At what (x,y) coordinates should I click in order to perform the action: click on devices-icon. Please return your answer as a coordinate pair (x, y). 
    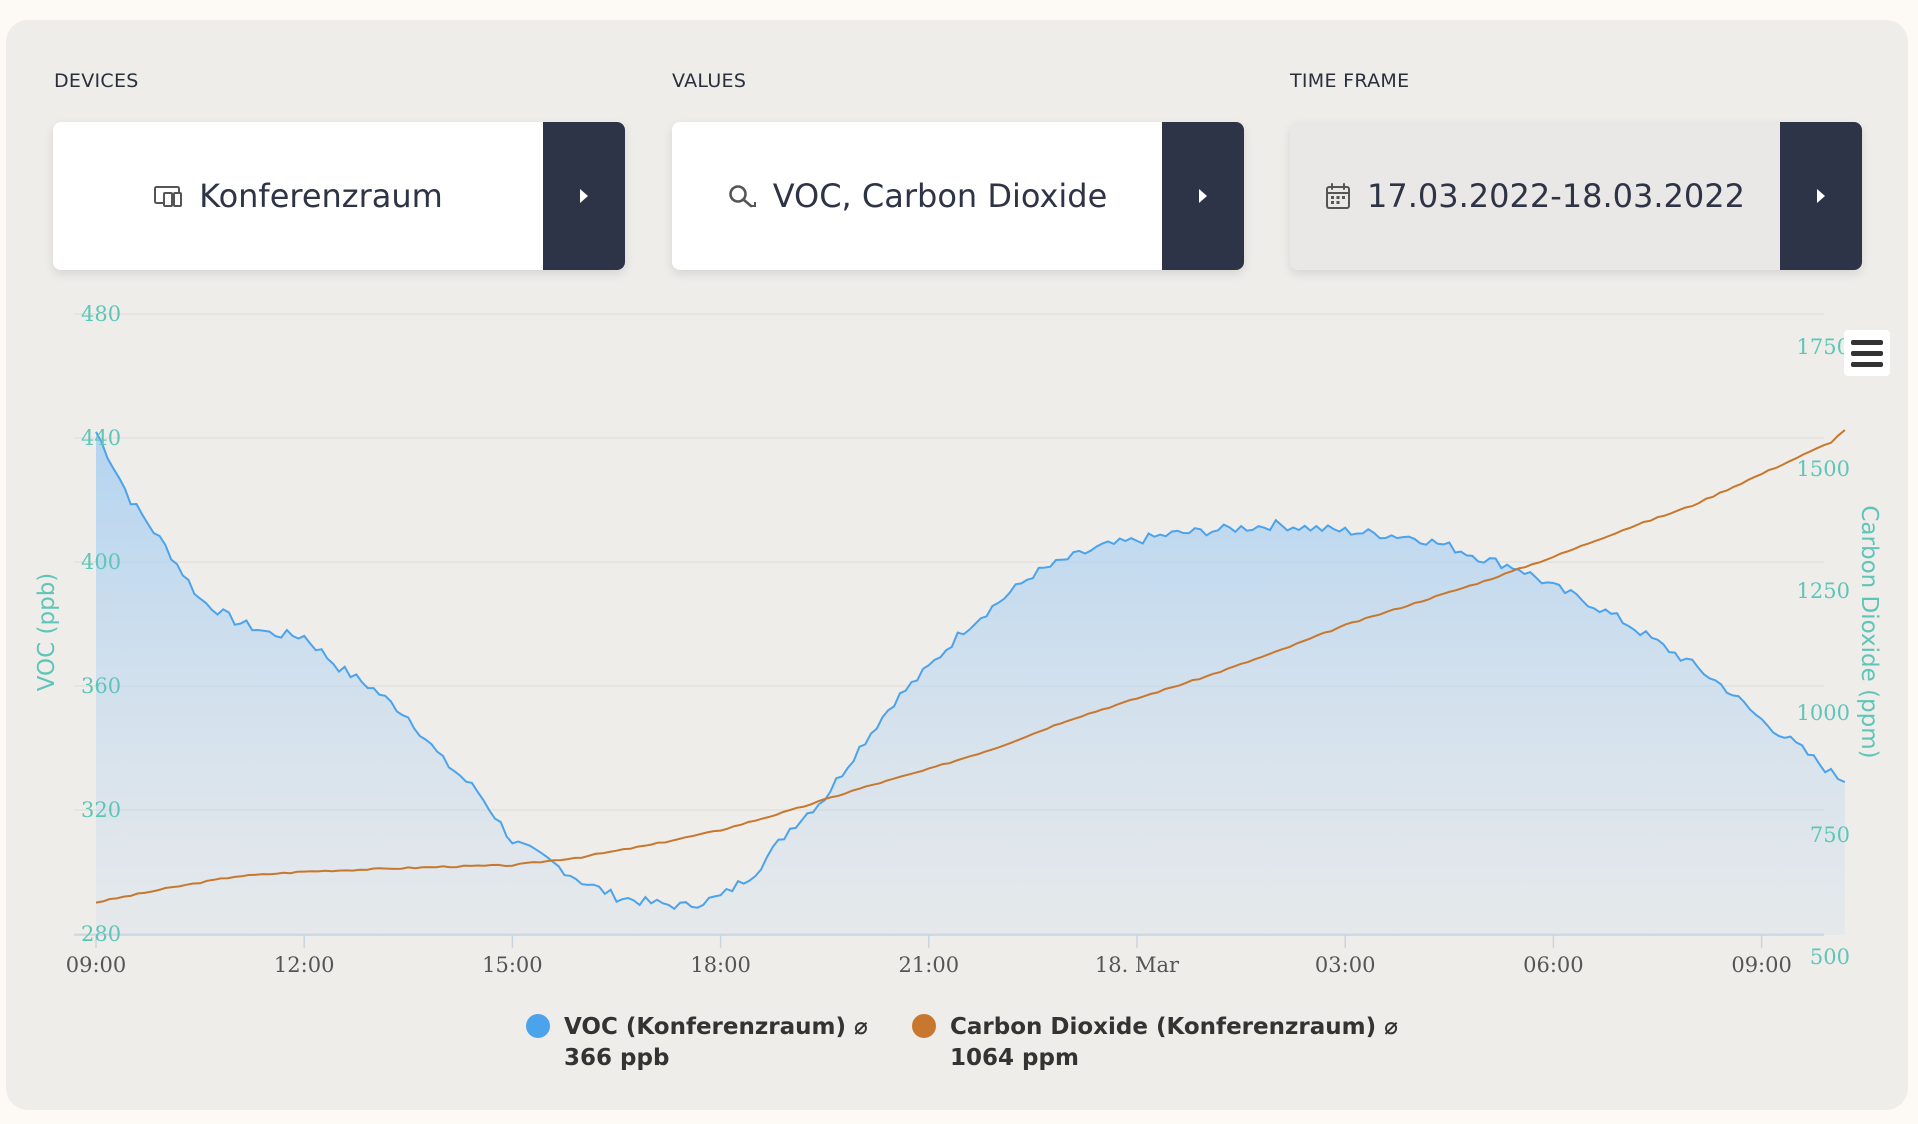
    Looking at the image, I should click on (168, 196).